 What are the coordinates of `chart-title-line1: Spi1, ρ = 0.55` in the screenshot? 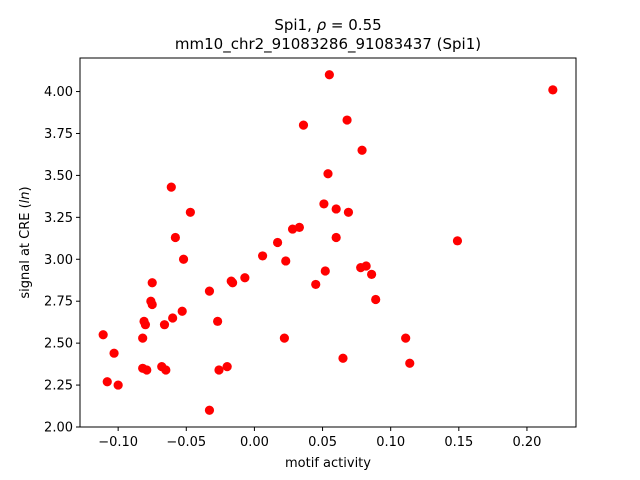 It's located at (327, 25).